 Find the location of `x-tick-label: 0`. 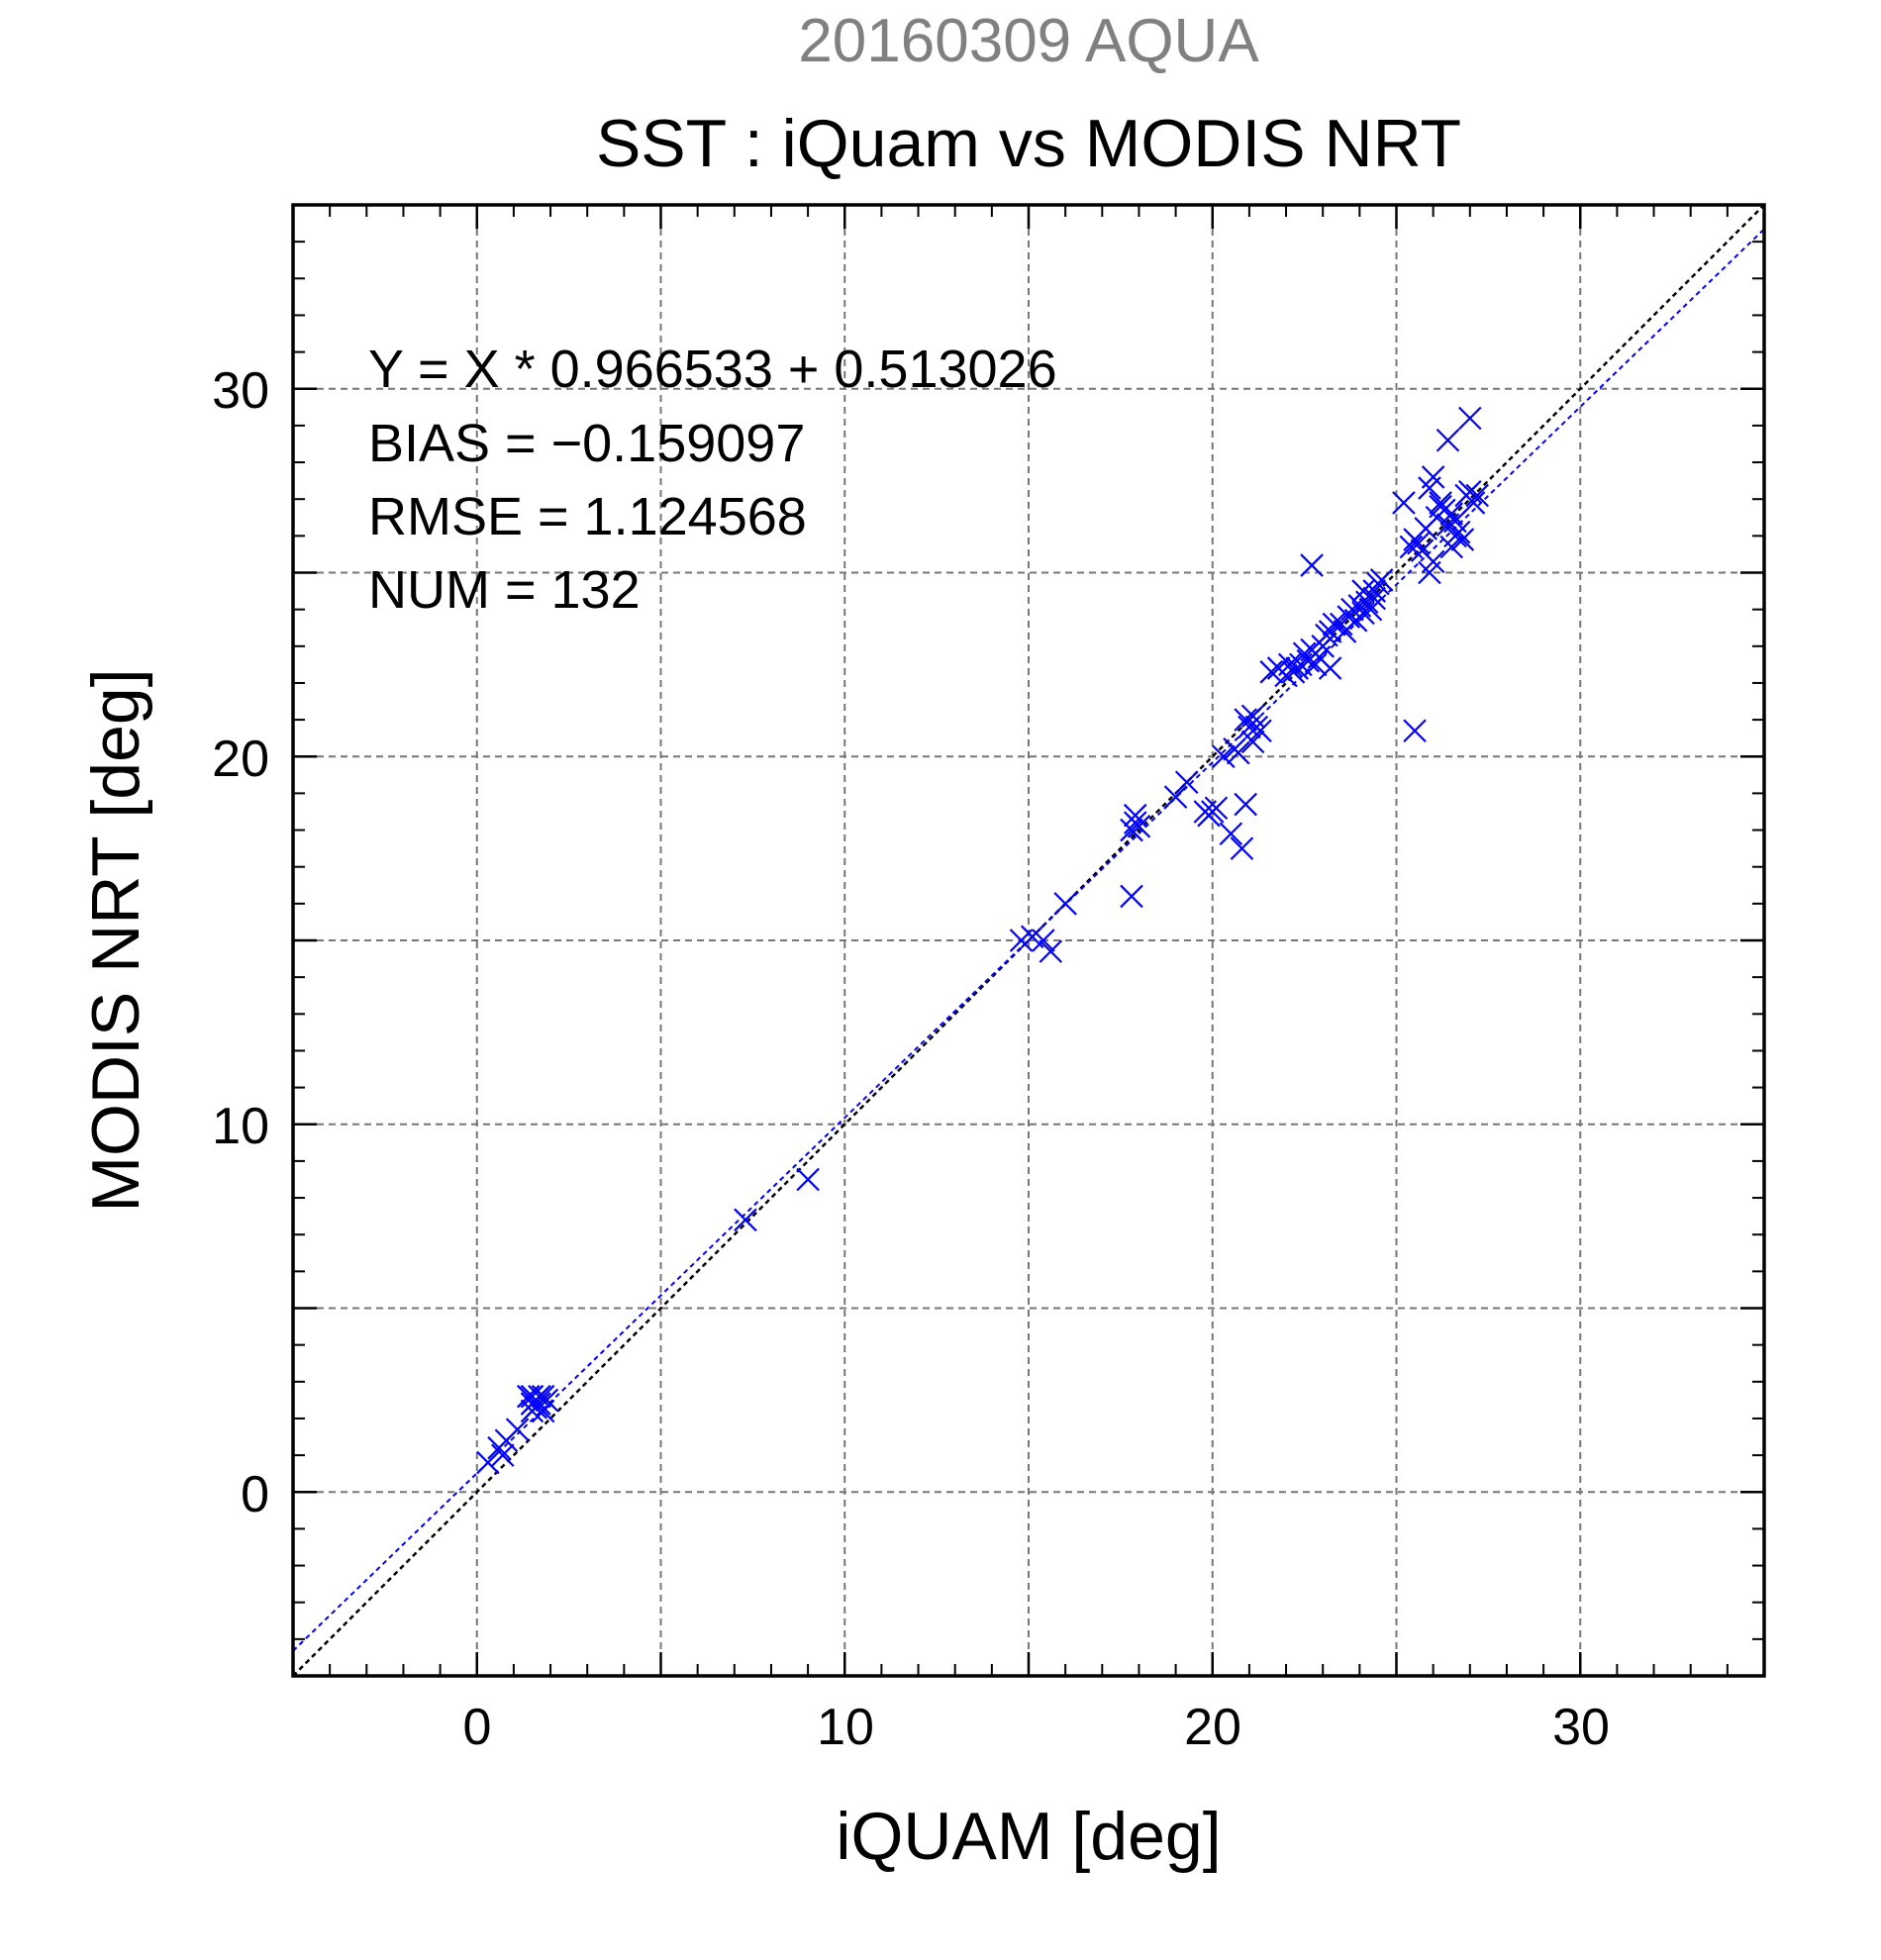

x-tick-label: 0 is located at coordinates (477, 1727).